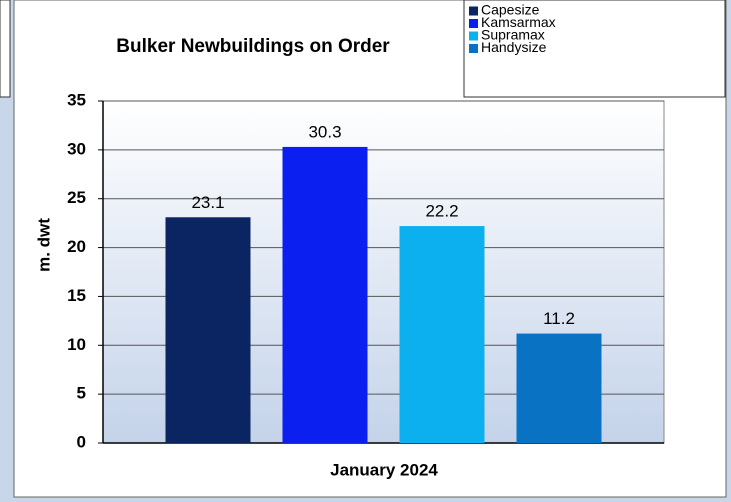  Describe the element at coordinates (594, 49) in the screenshot. I see `legend` at that location.